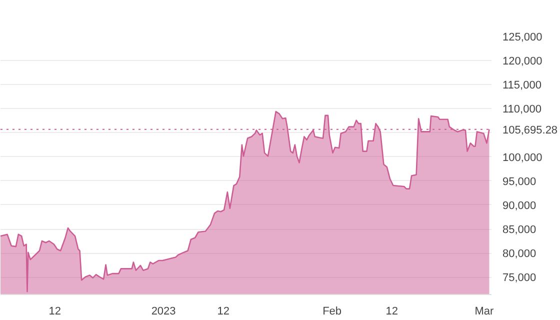  I want to click on y-tick-label: 115,000, so click(522, 86).